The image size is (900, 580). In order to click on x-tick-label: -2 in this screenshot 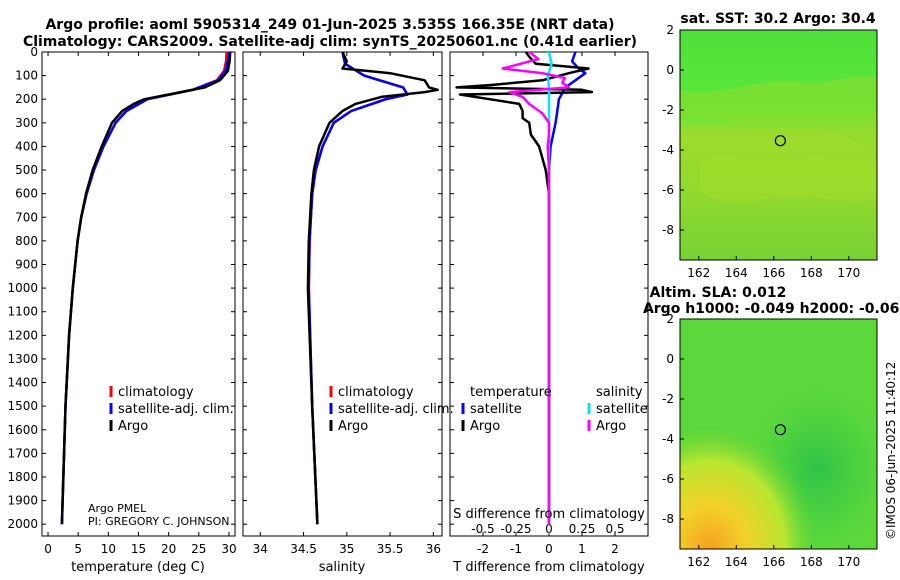, I will do `click(483, 549)`.